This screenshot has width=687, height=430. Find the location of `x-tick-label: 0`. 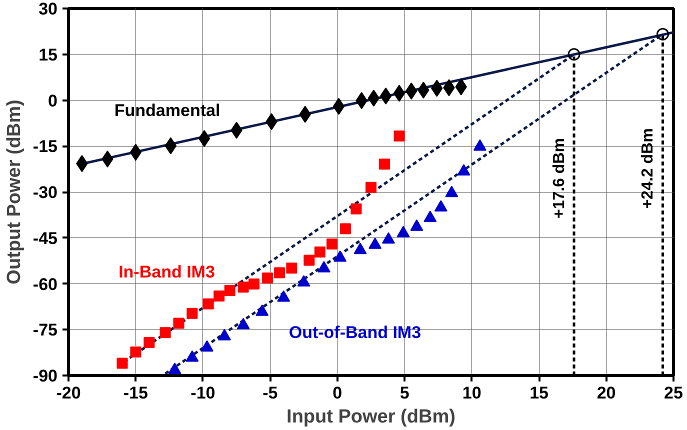

x-tick-label: 0 is located at coordinates (337, 393).